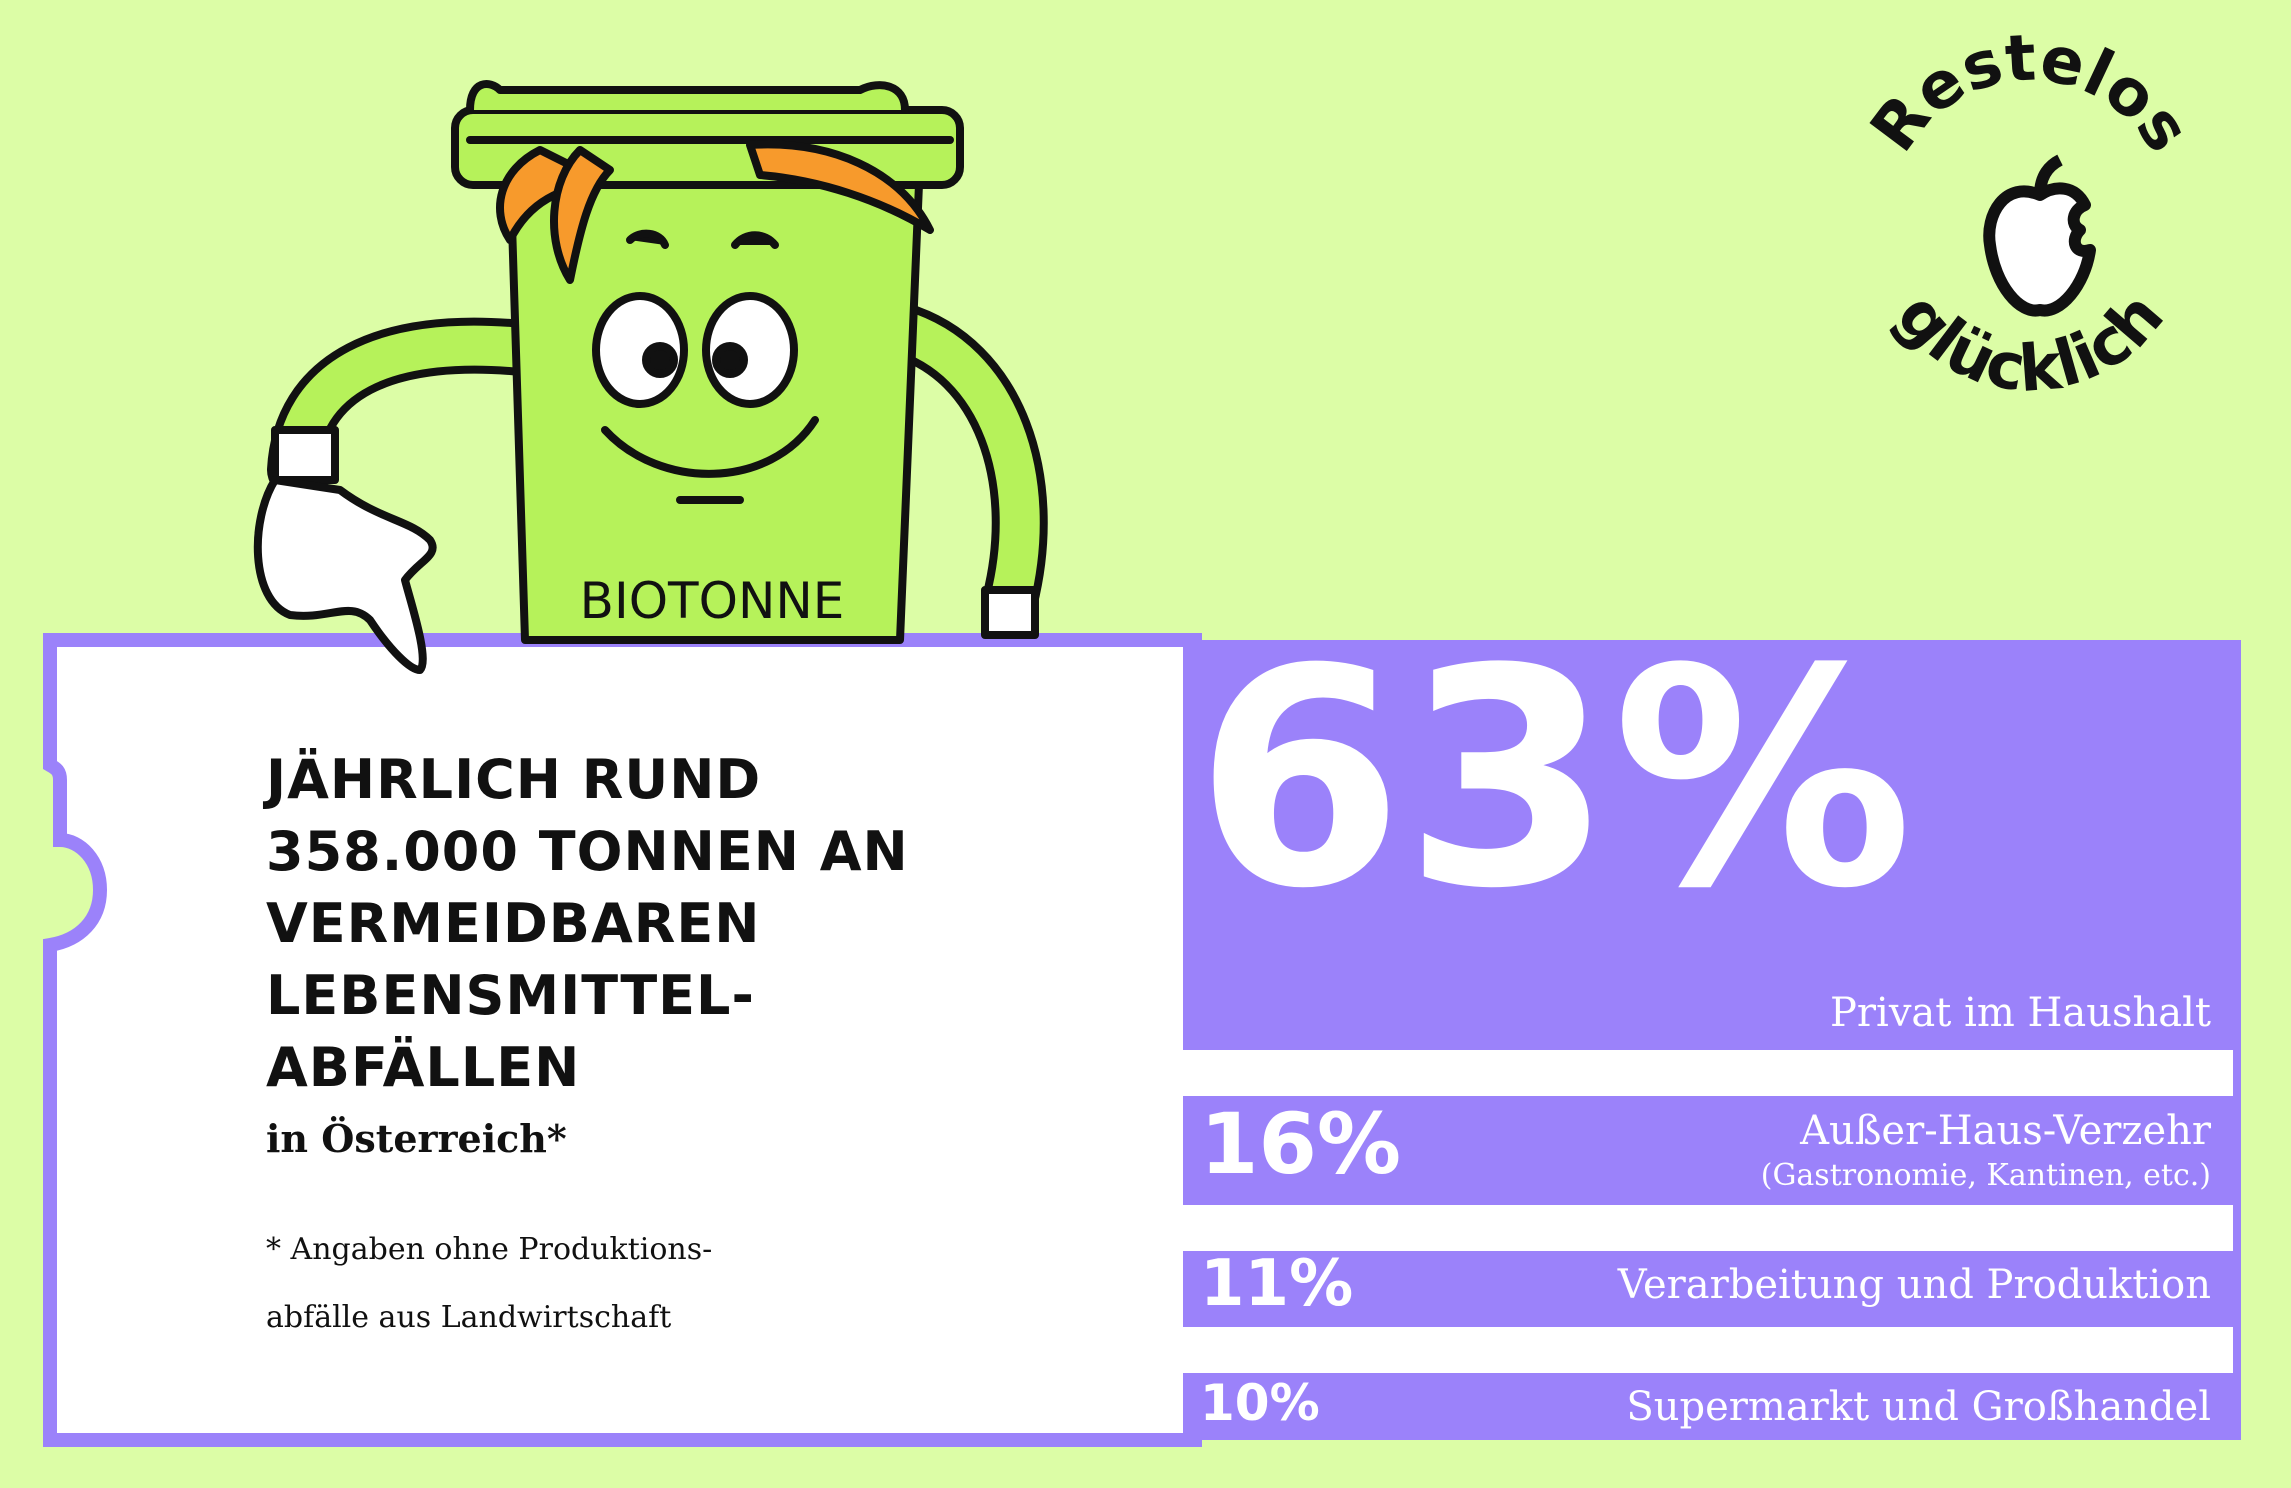  Describe the element at coordinates (469, 1317) in the screenshot. I see `footnote-line-2: abfälle aus Landwirtschaft` at that location.